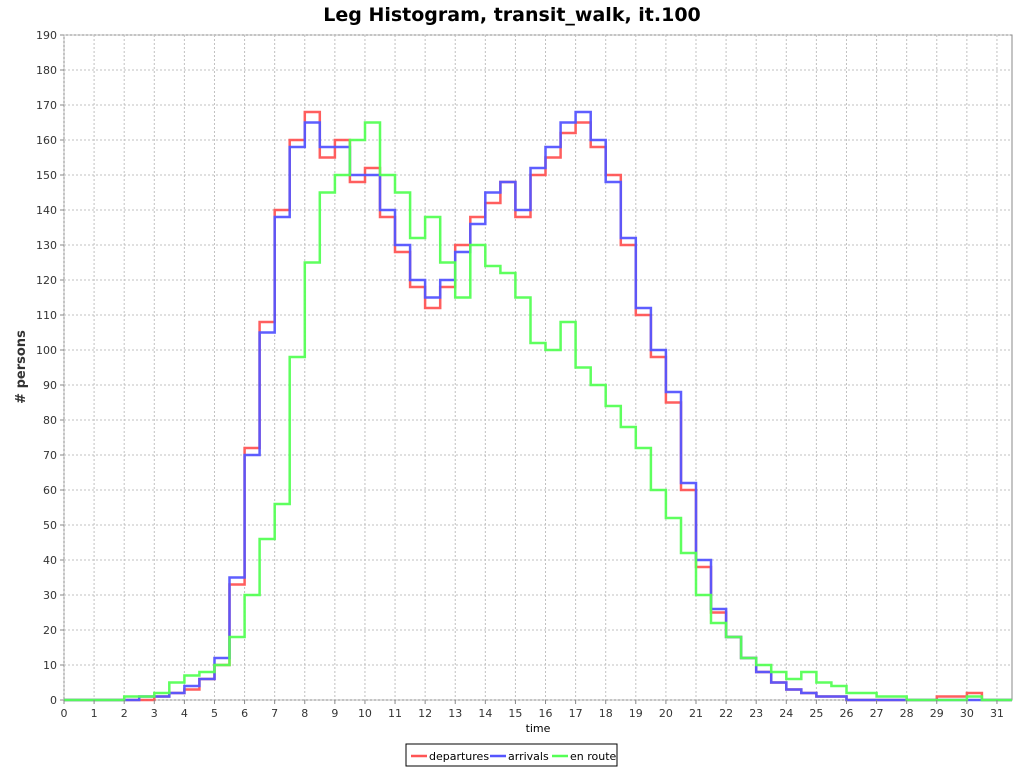 The image size is (1024, 768). Describe the element at coordinates (846, 713) in the screenshot. I see `x-tick-label: 26` at that location.